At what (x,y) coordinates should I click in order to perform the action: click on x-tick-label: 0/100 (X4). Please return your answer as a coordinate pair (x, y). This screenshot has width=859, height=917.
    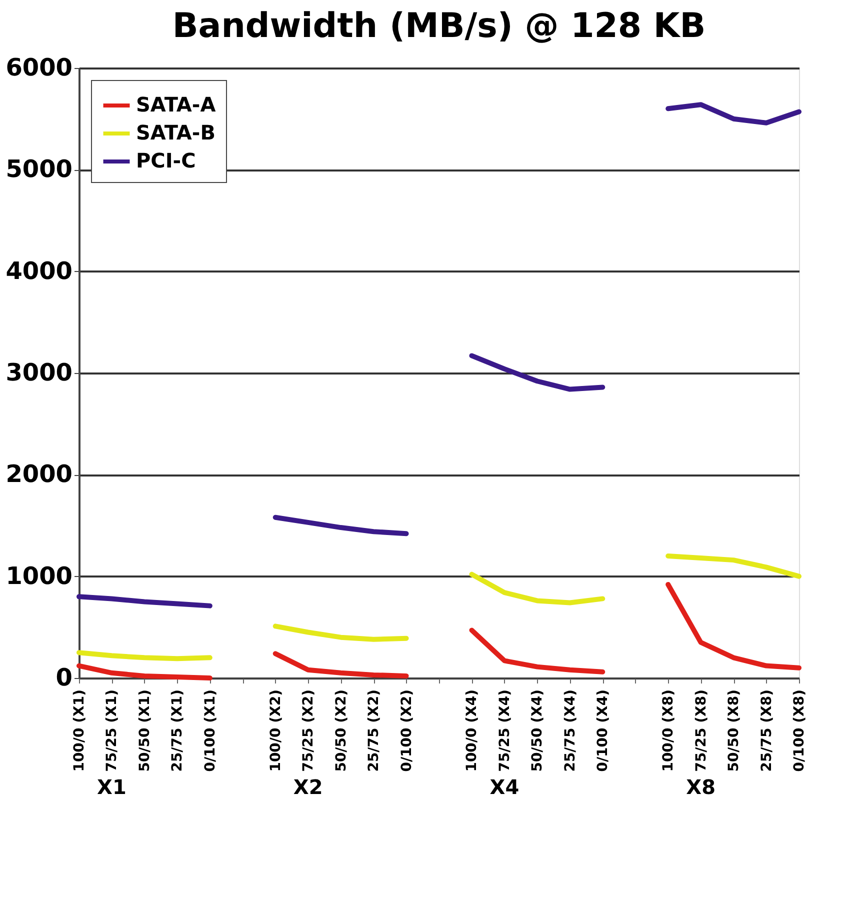
    Looking at the image, I should click on (603, 731).